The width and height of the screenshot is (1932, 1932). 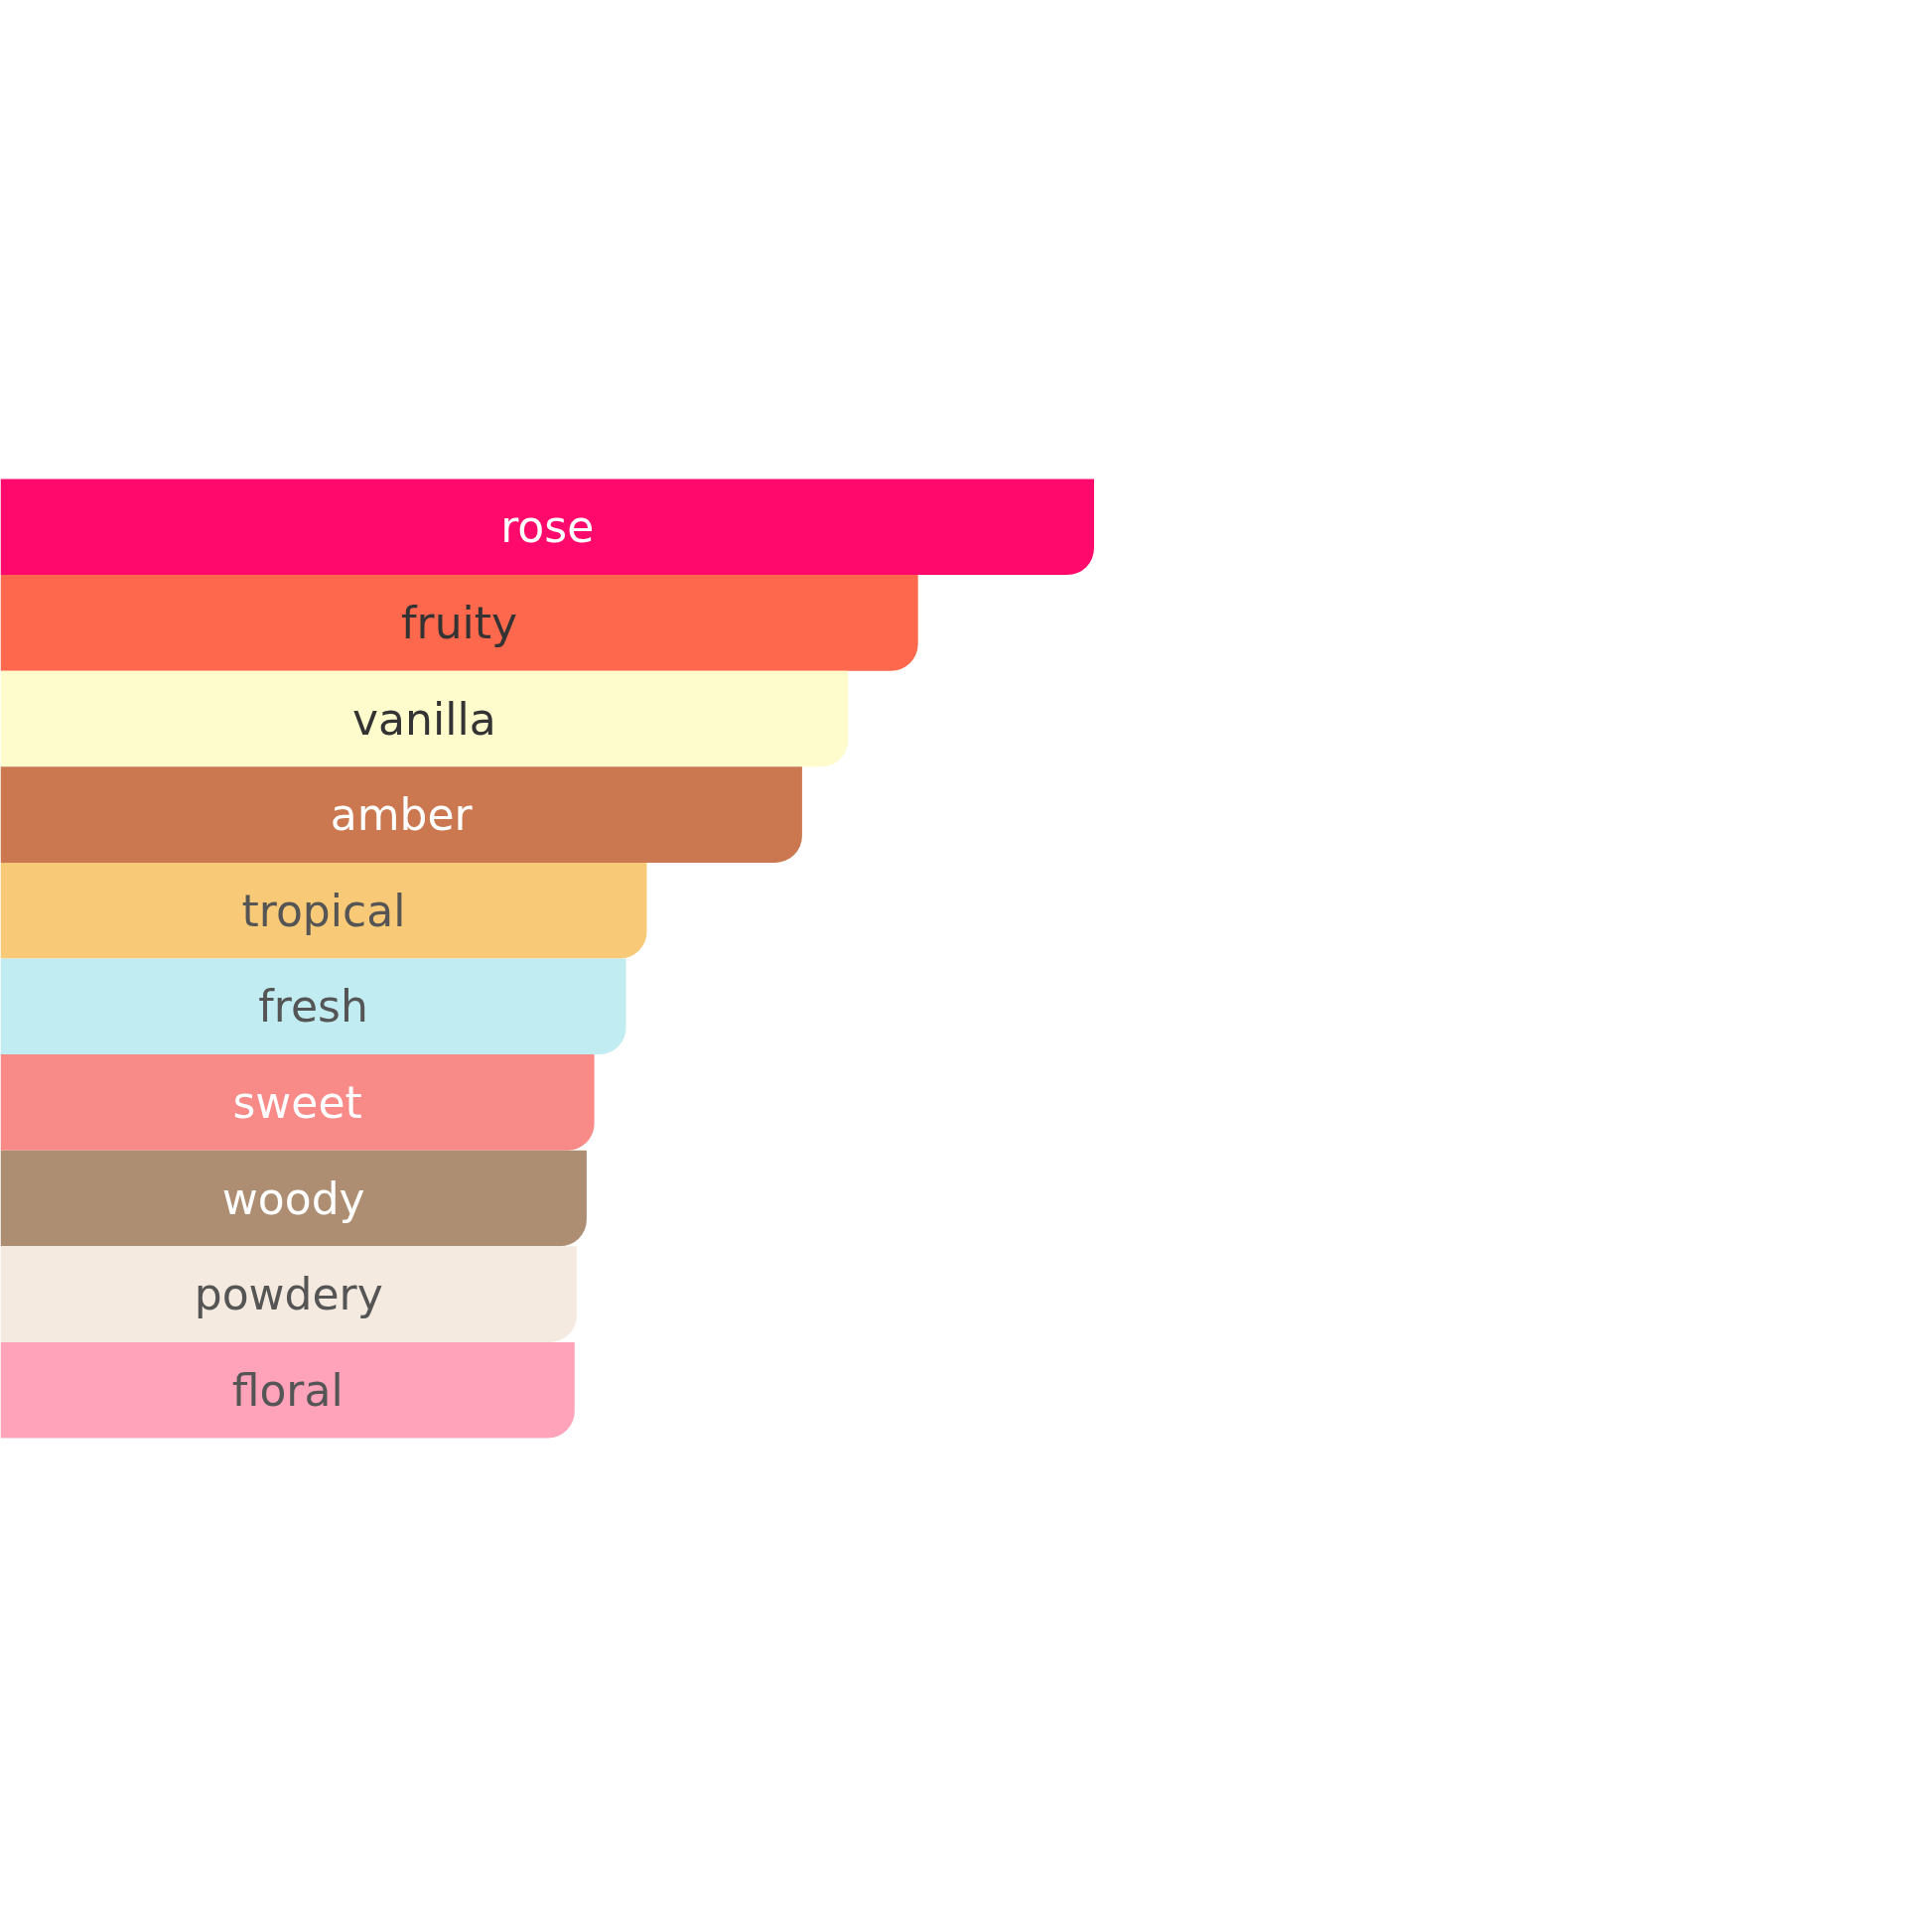 I want to click on y-tick-label: fruity, so click(x=460, y=622).